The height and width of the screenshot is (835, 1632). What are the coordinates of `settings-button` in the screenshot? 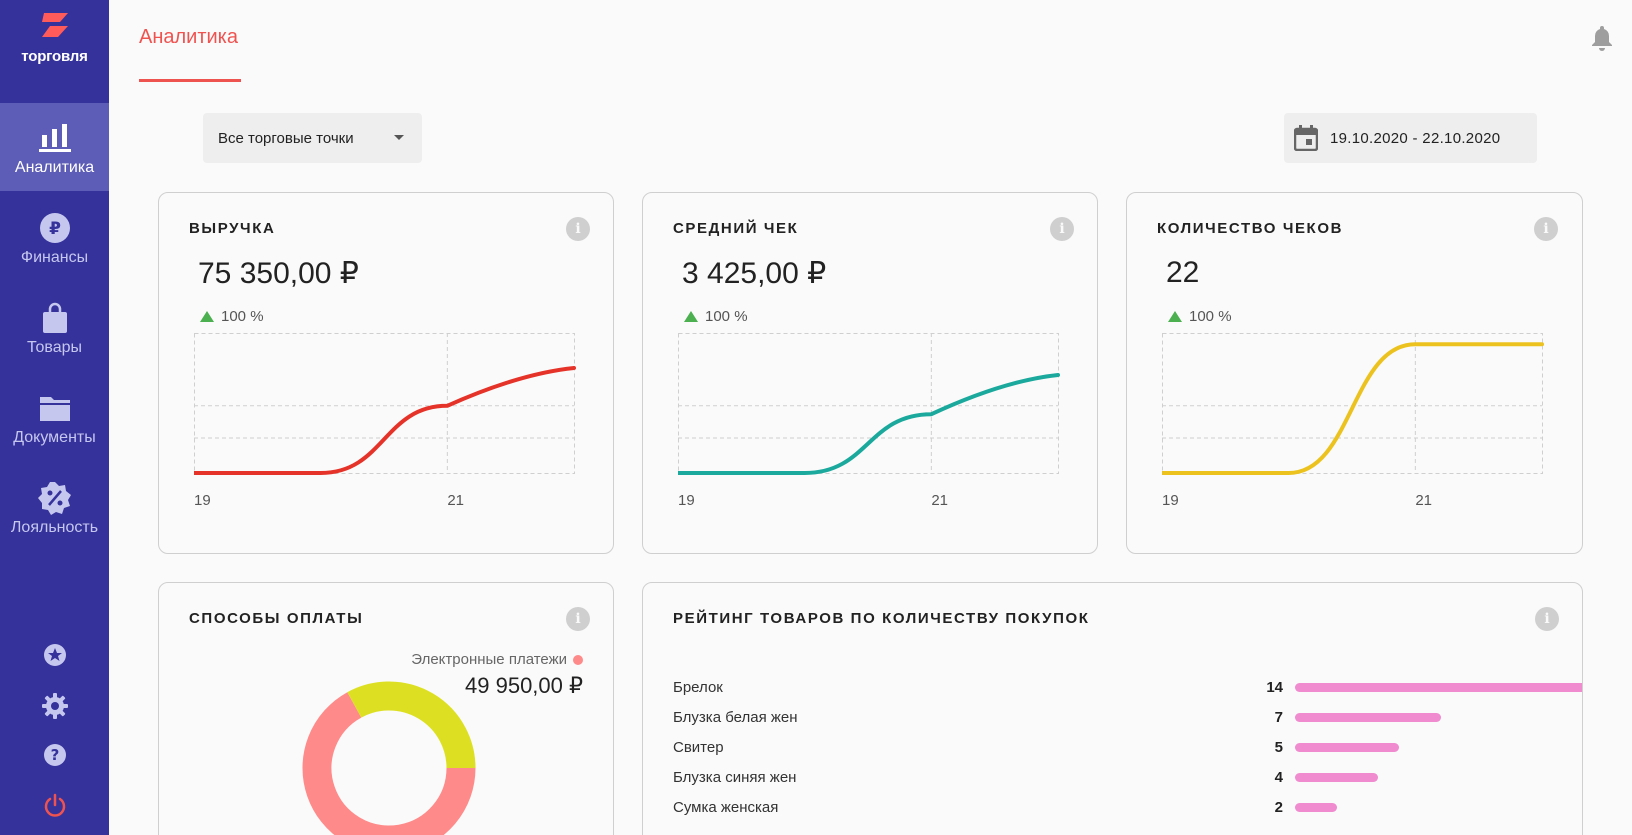 It's located at (54, 706).